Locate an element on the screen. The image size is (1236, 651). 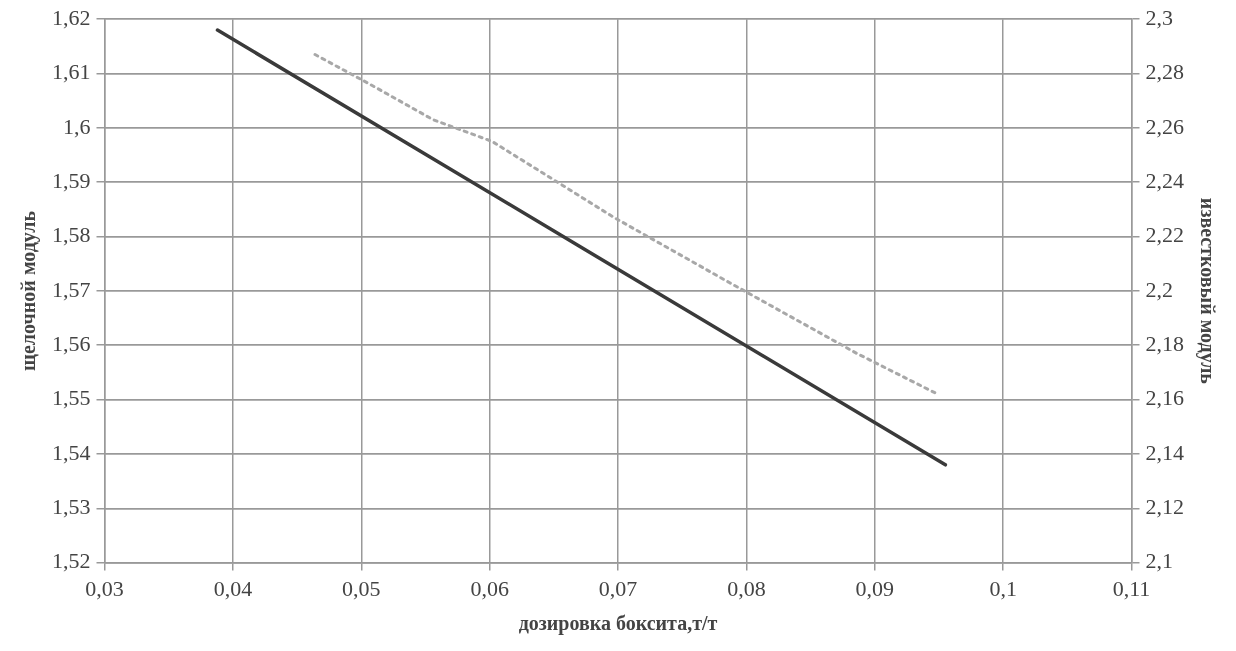
x-tick-label: 0,11 is located at coordinates (1131, 588).